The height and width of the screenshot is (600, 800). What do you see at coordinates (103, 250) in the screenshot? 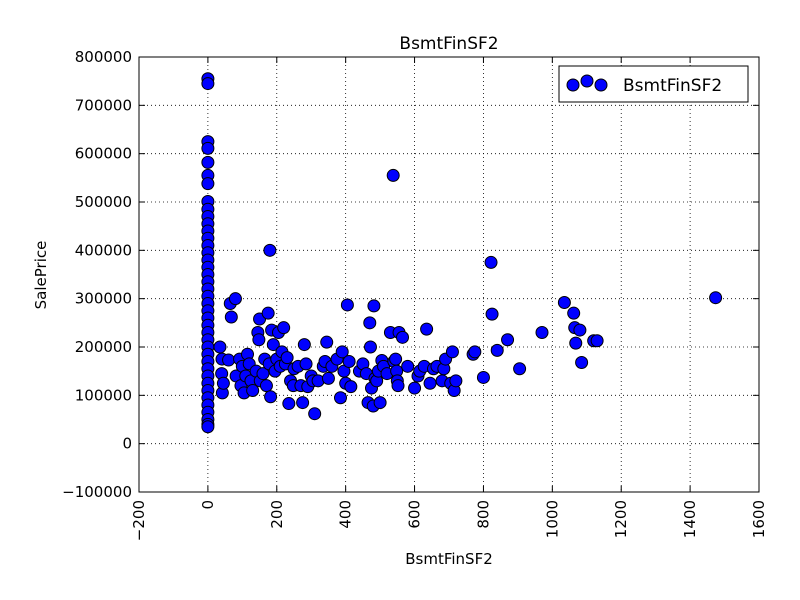
I see `y-tick-label: 400000` at bounding box center [103, 250].